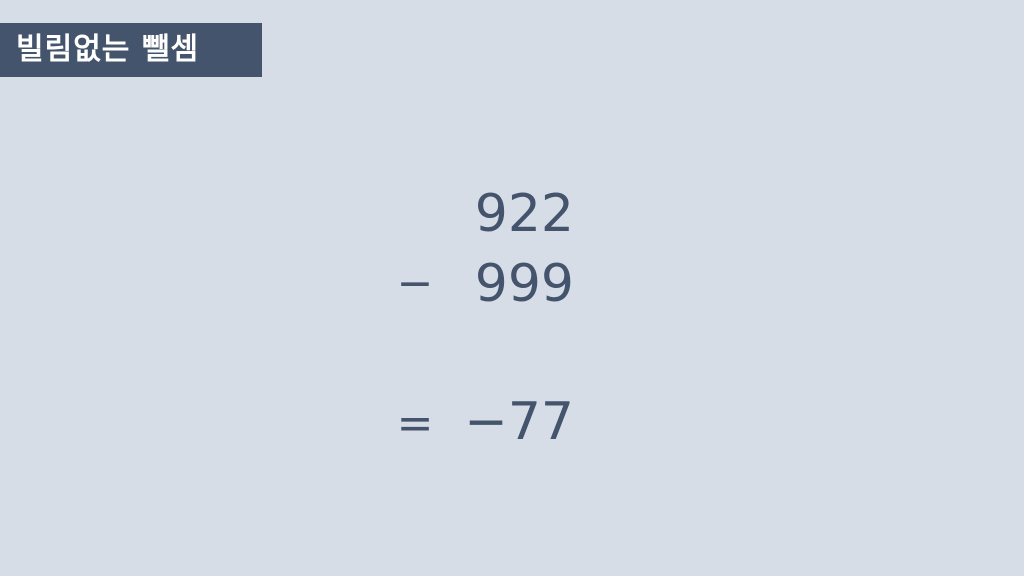 This screenshot has width=1024, height=576. I want to click on minus-sign: −, so click(415, 283).